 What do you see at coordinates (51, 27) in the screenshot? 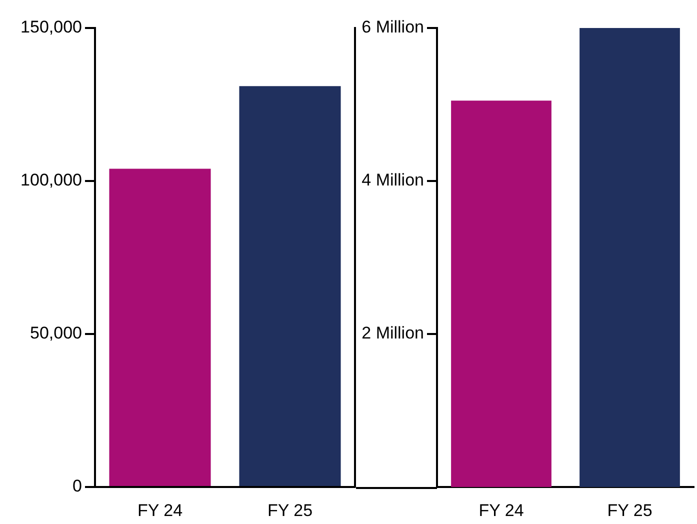
I see `y-tick-label: 150,000` at bounding box center [51, 27].